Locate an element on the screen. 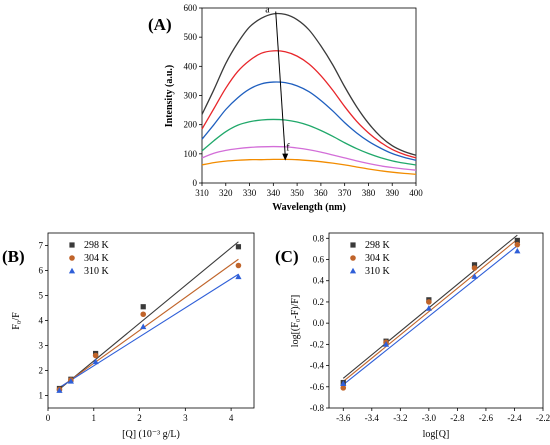  panel-a-xtick-label: 310 is located at coordinates (202, 193).